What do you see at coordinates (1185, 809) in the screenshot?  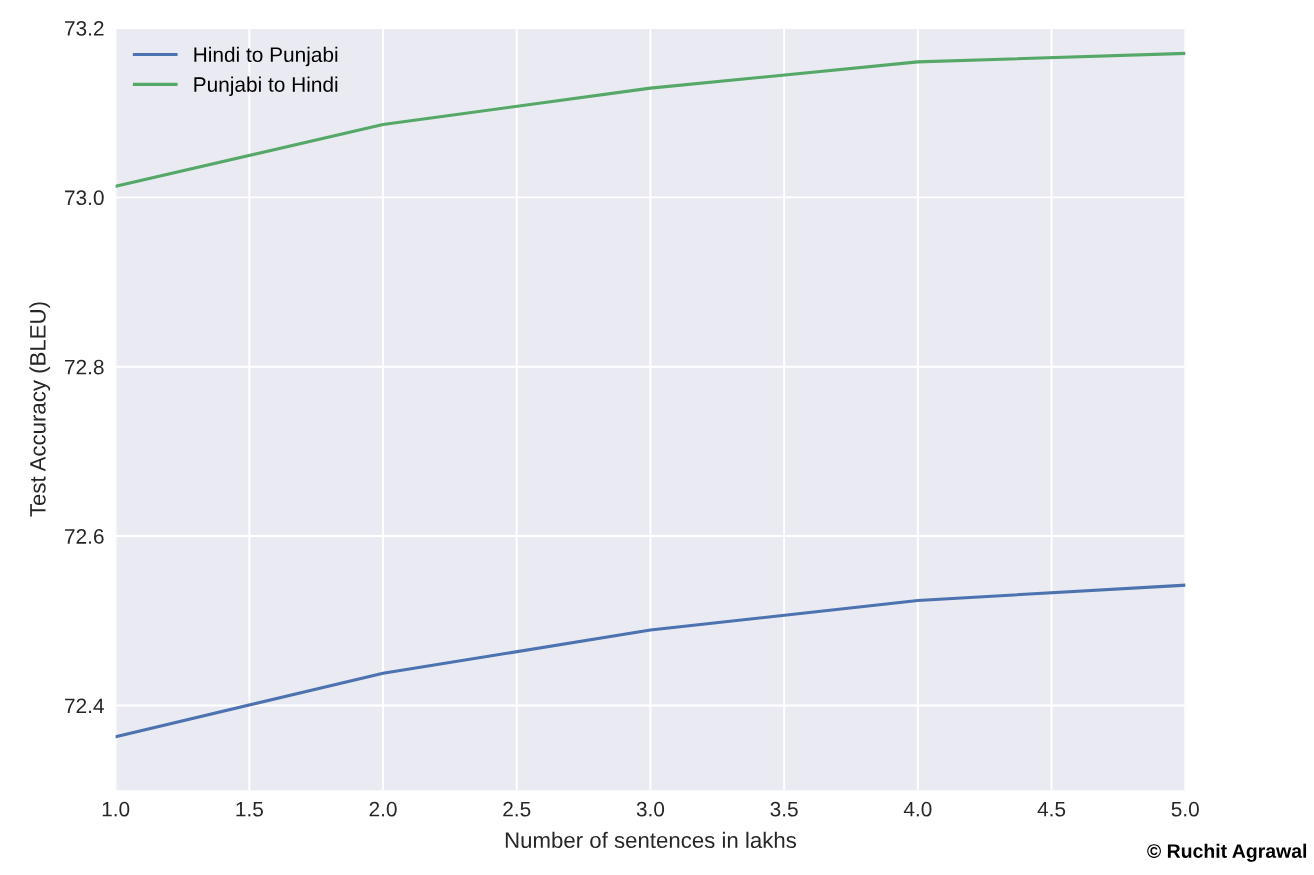 I see `x-tick-label: 5.0` at bounding box center [1185, 809].